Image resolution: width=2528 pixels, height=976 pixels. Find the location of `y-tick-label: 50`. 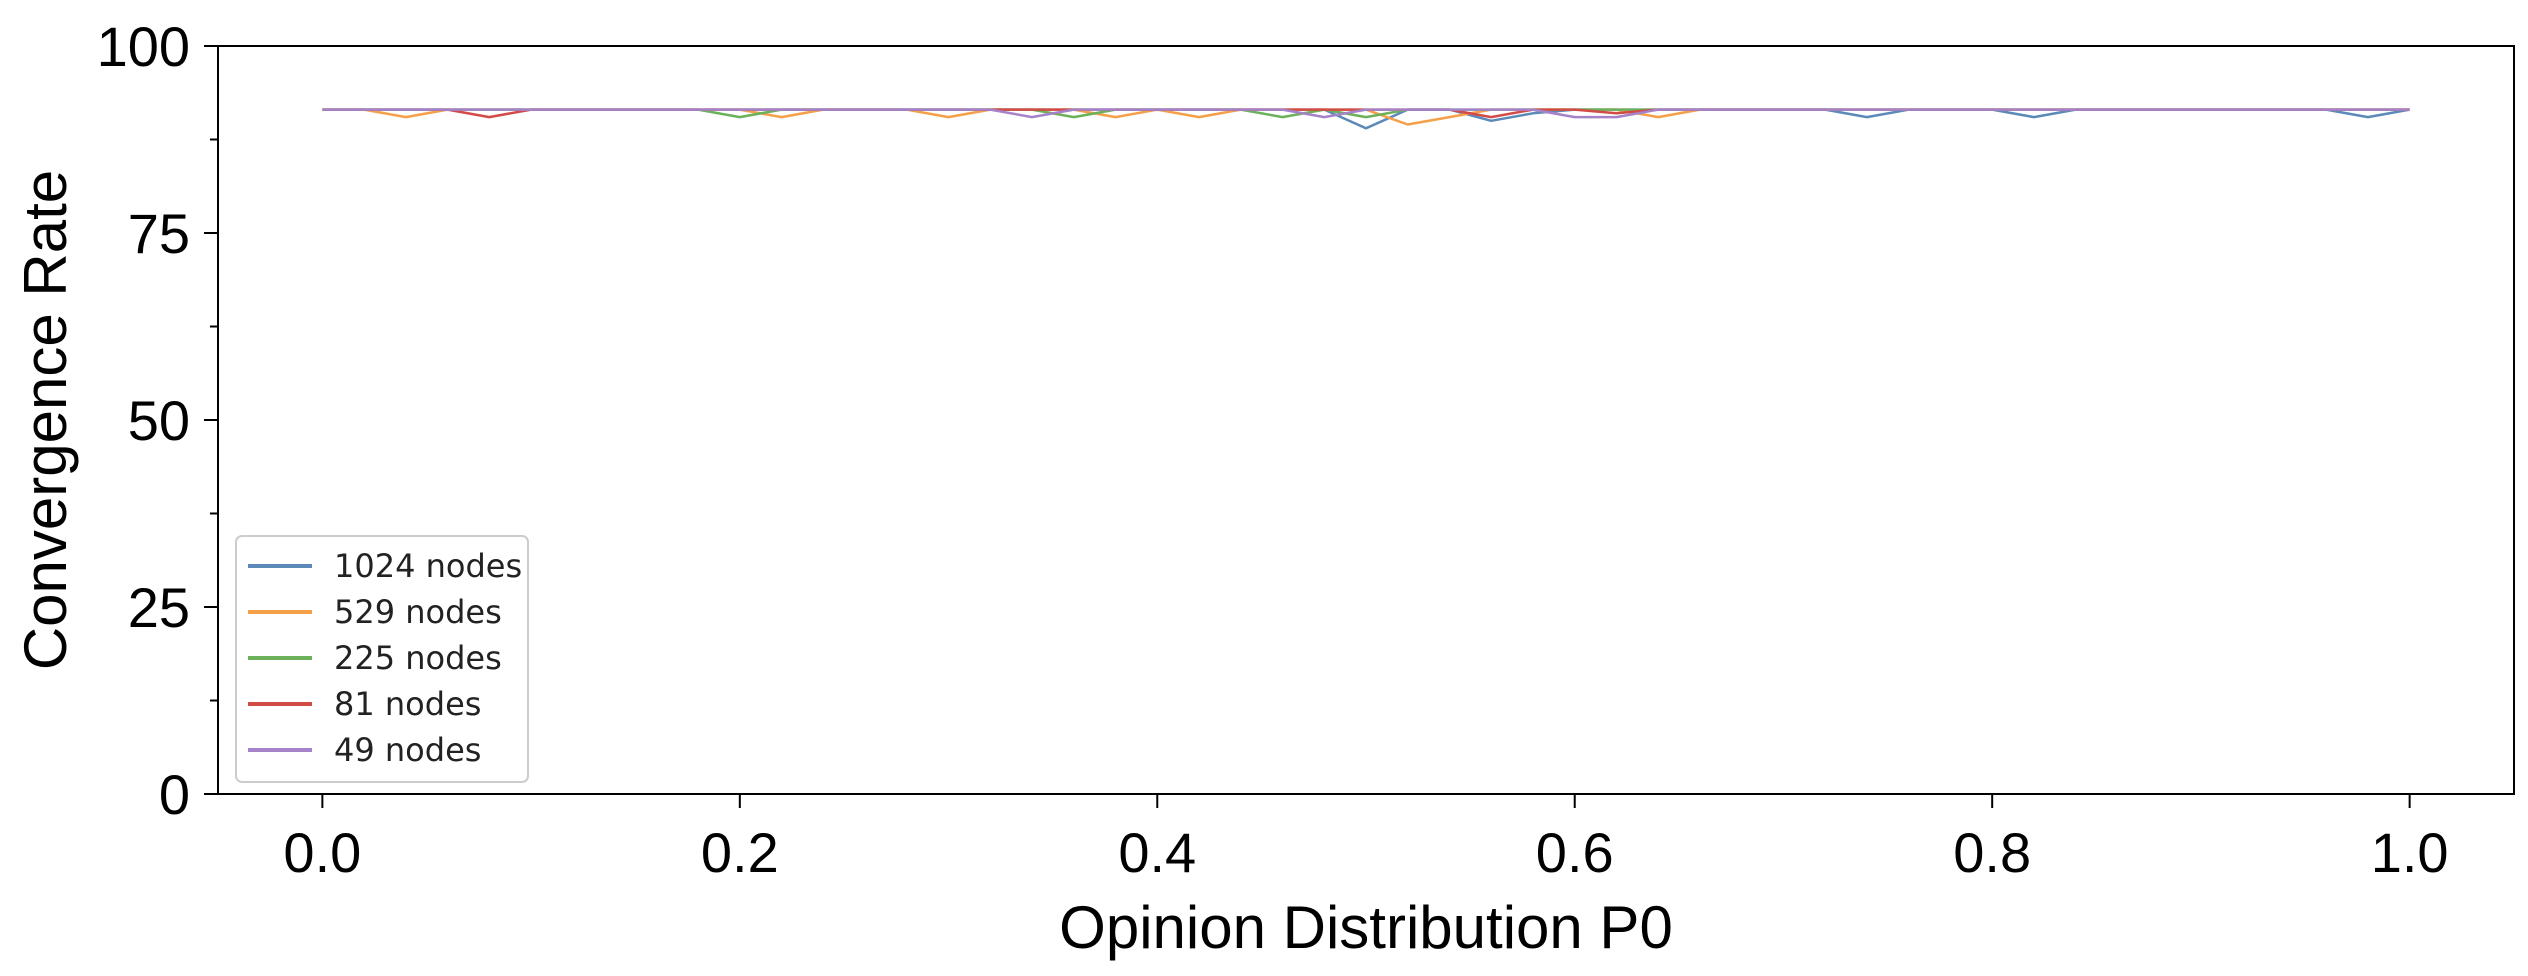

y-tick-label: 50 is located at coordinates (159, 420).